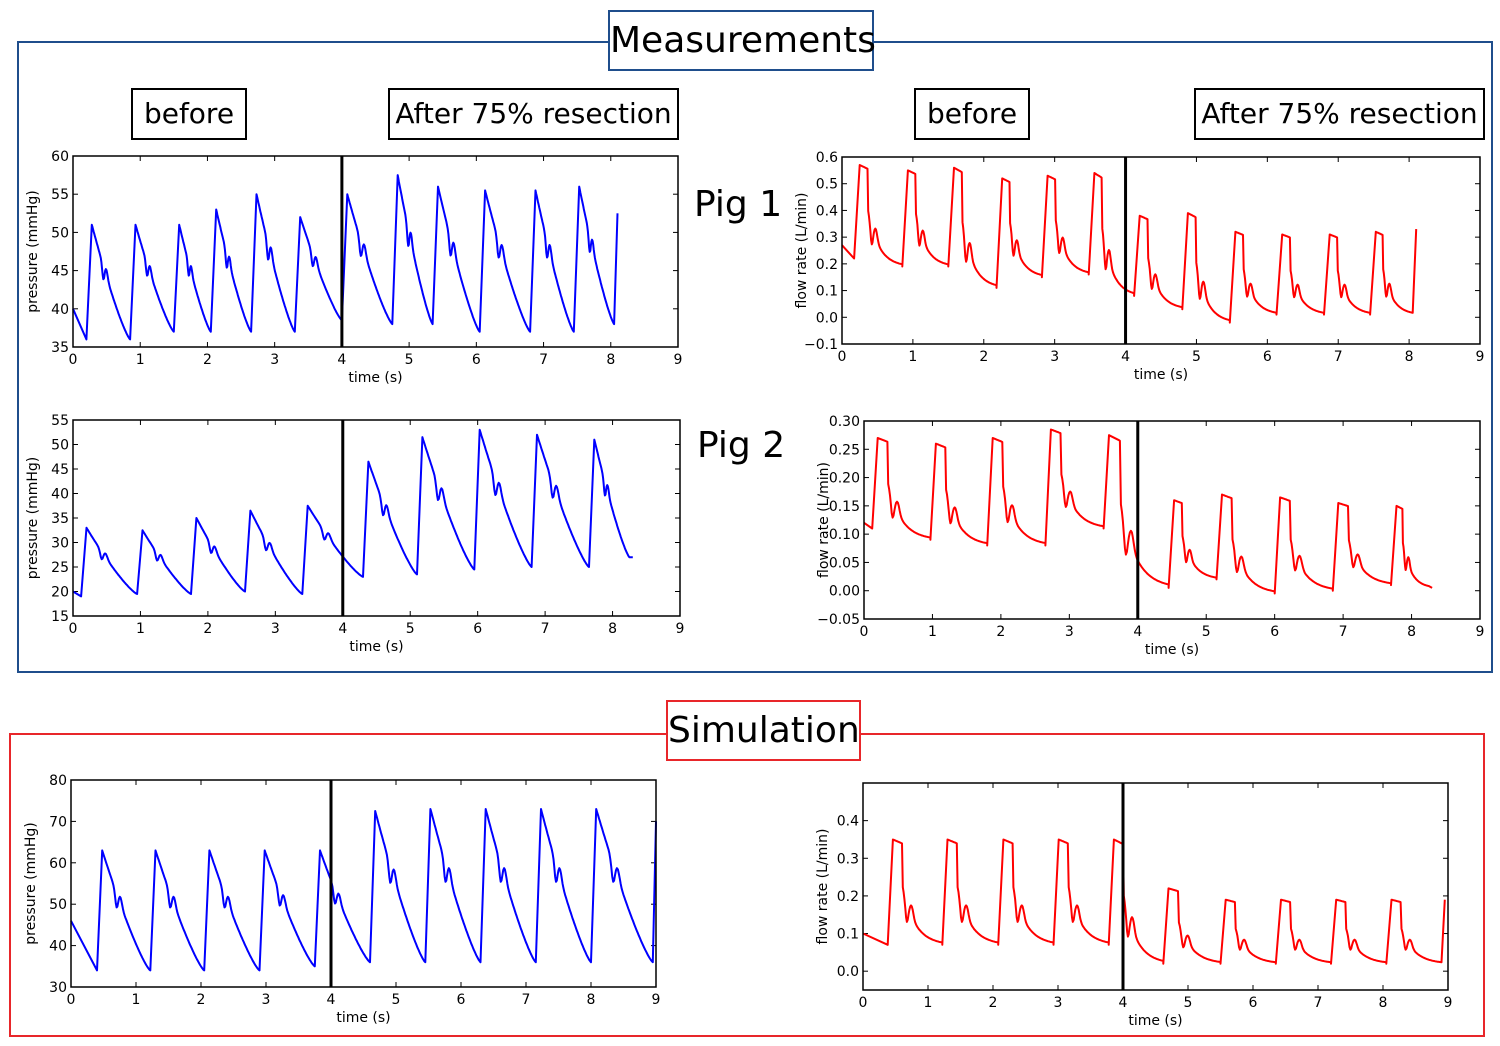 The height and width of the screenshot is (1046, 1500). What do you see at coordinates (1129, 244) in the screenshot?
I see `pig1-flow-series-line` at bounding box center [1129, 244].